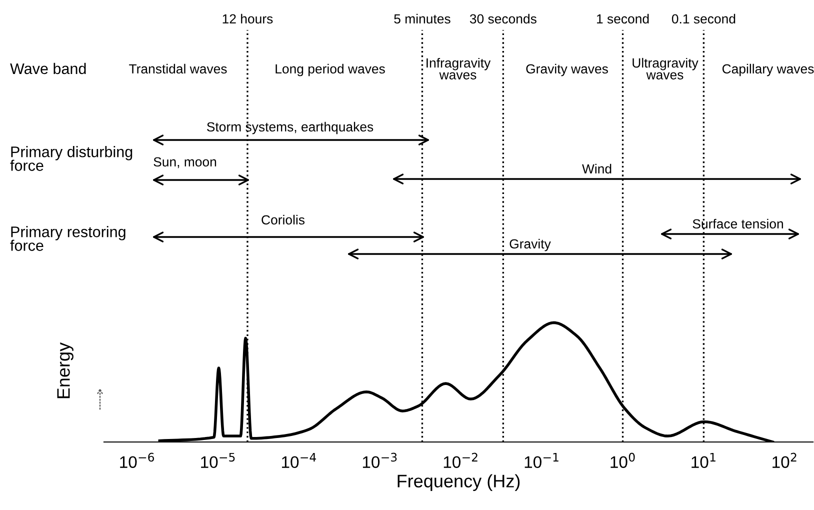 The height and width of the screenshot is (510, 814). Describe the element at coordinates (185, 162) in the screenshot. I see `text: Sun, moon` at that location.